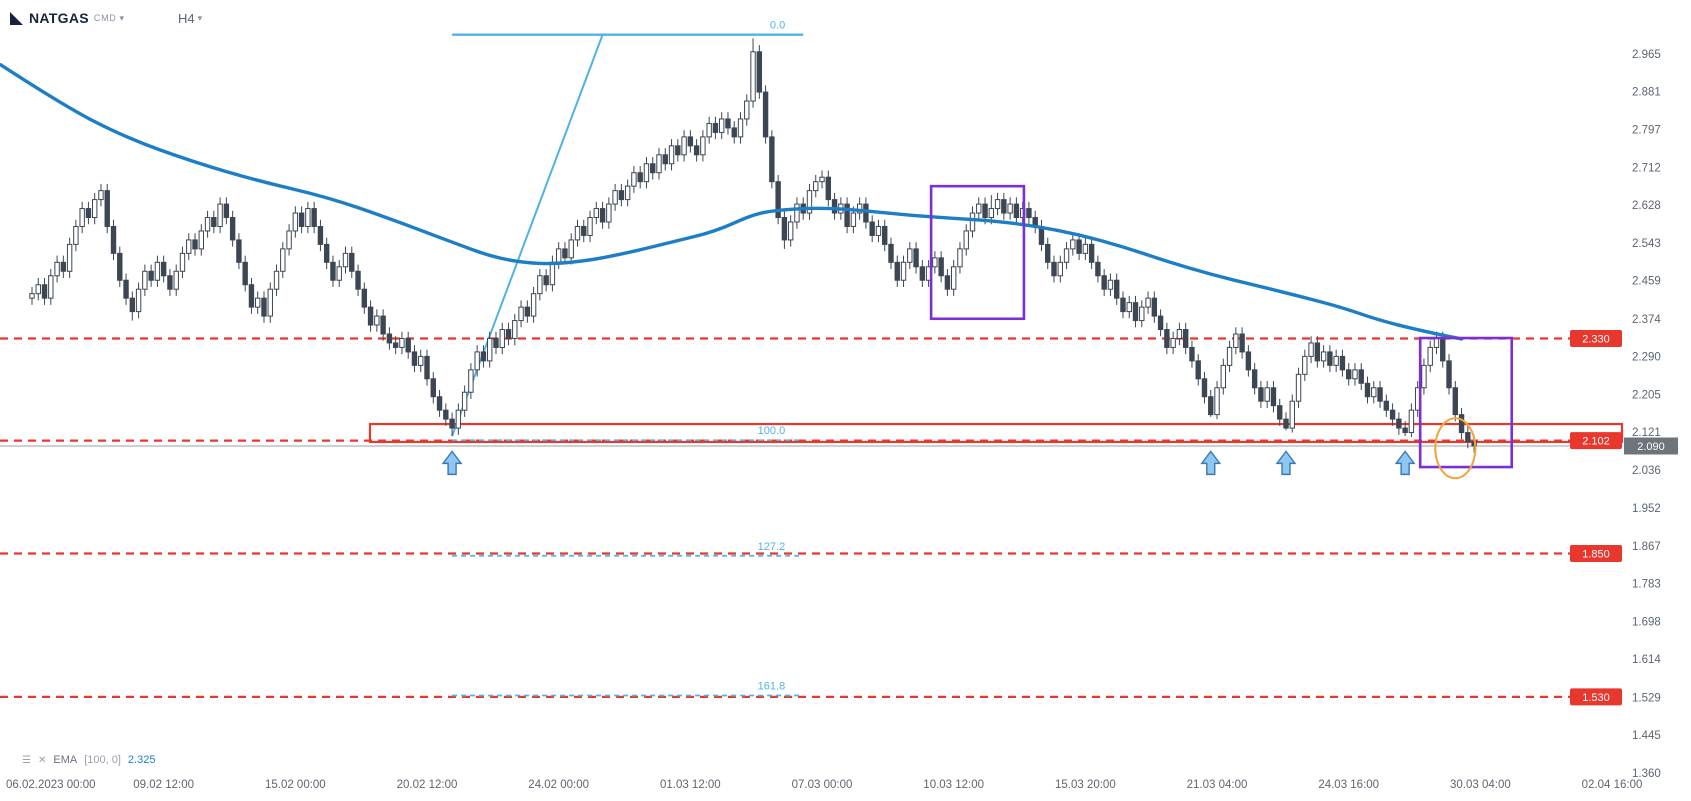 The width and height of the screenshot is (1691, 801). What do you see at coordinates (1646, 55) in the screenshot?
I see `svg-text: 2.965` at bounding box center [1646, 55].